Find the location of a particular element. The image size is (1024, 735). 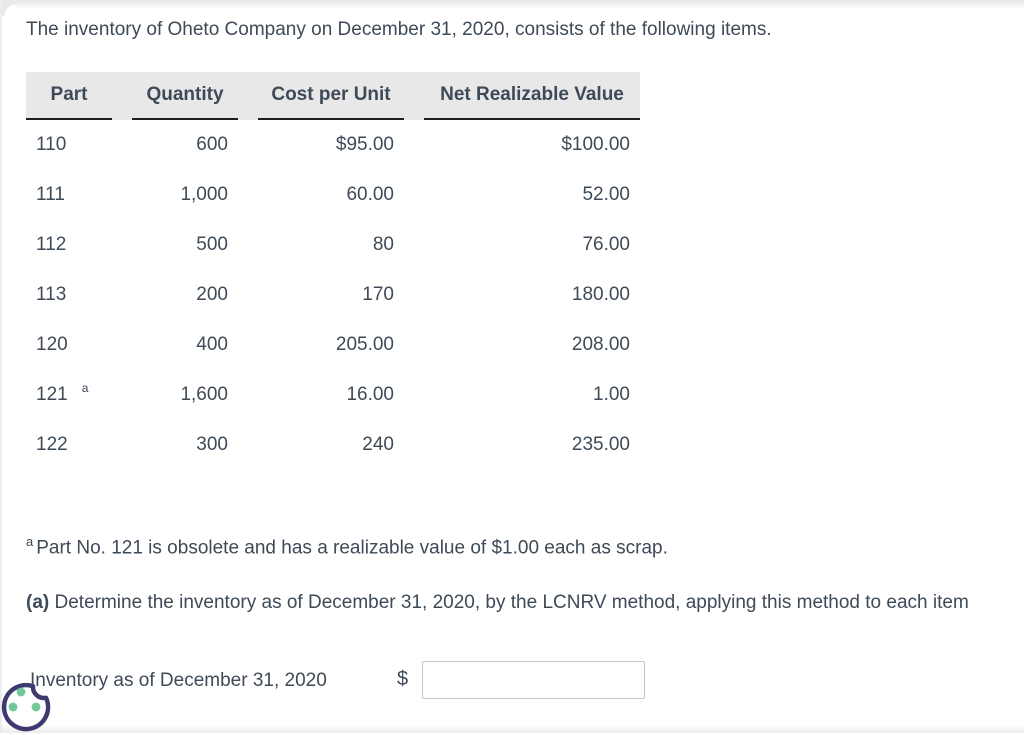

currency-symbol: $ is located at coordinates (403, 679).